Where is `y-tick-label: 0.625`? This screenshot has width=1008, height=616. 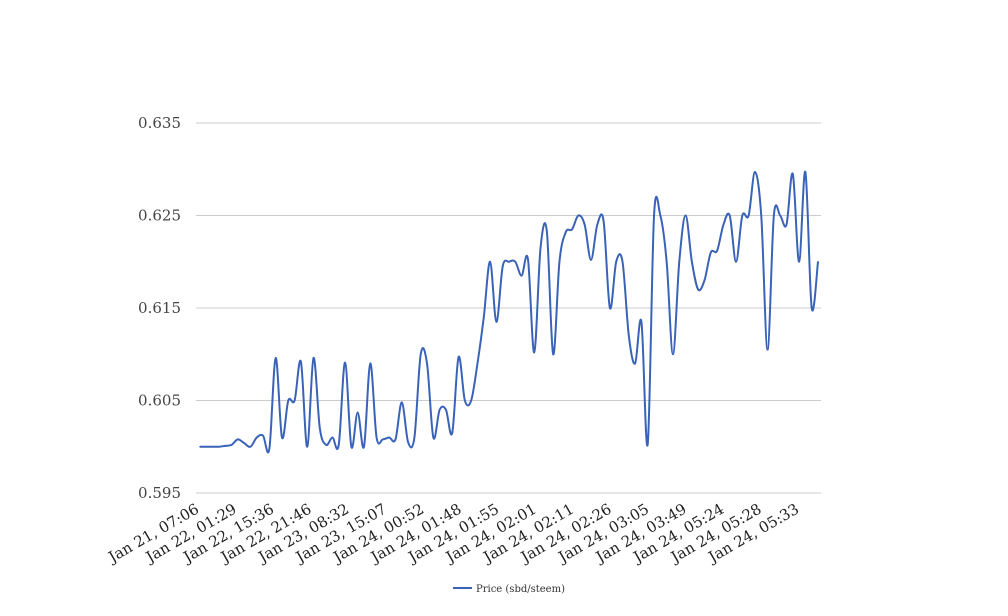
y-tick-label: 0.625 is located at coordinates (159, 216).